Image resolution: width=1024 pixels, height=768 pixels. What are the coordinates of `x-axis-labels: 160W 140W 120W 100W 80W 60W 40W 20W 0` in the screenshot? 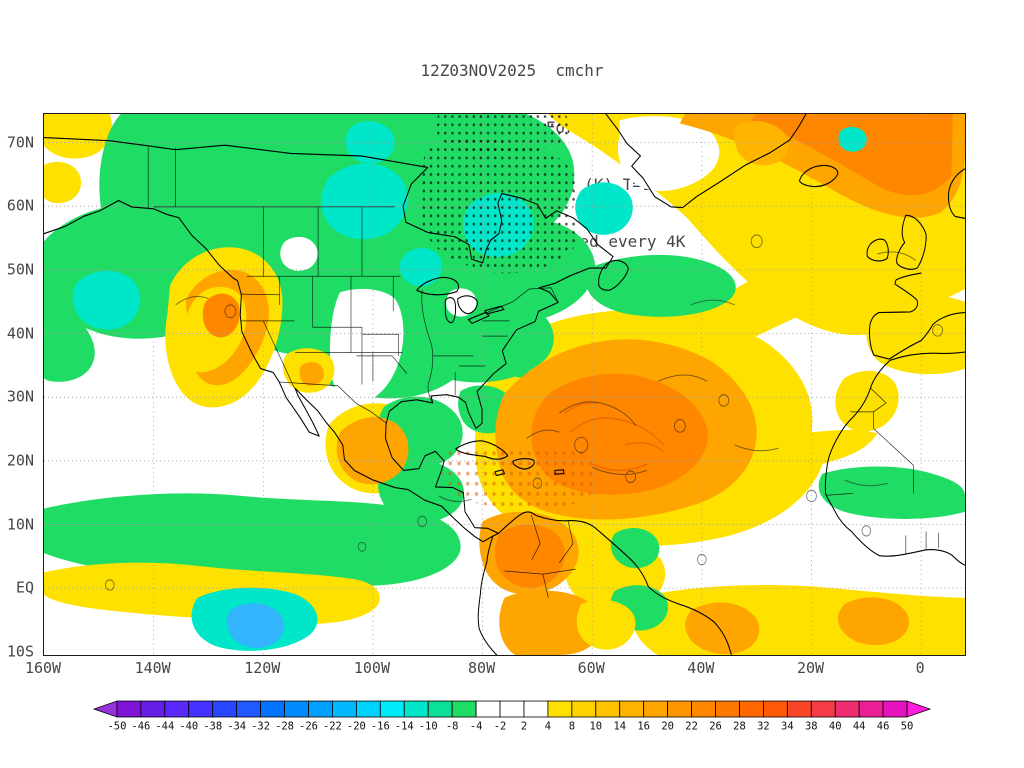 It's located at (494, 669).